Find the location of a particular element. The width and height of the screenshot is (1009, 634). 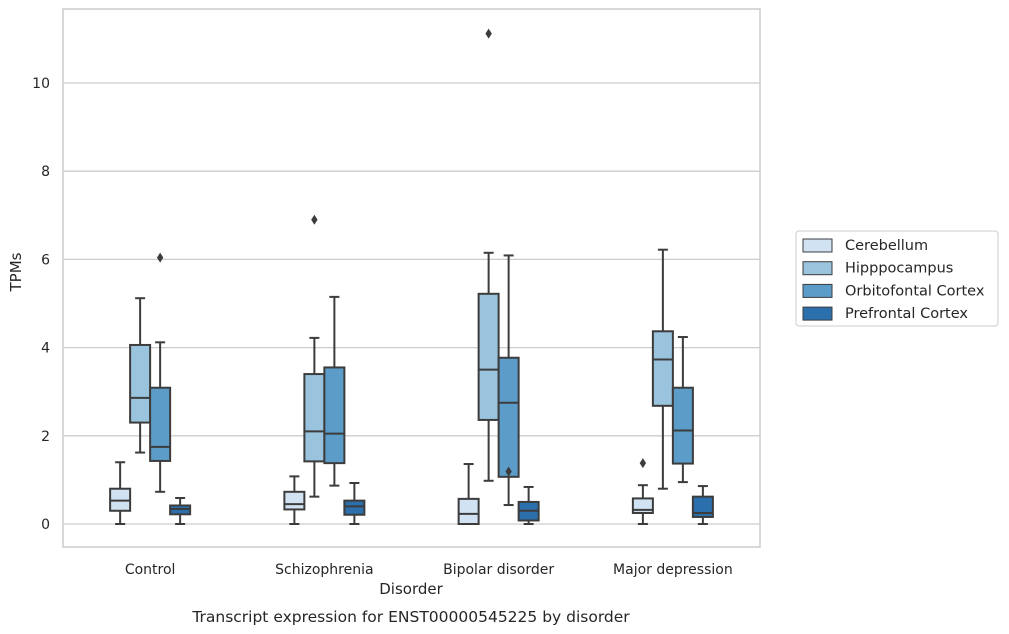

x-tick-label: Bipolar disorder is located at coordinates (498, 570).